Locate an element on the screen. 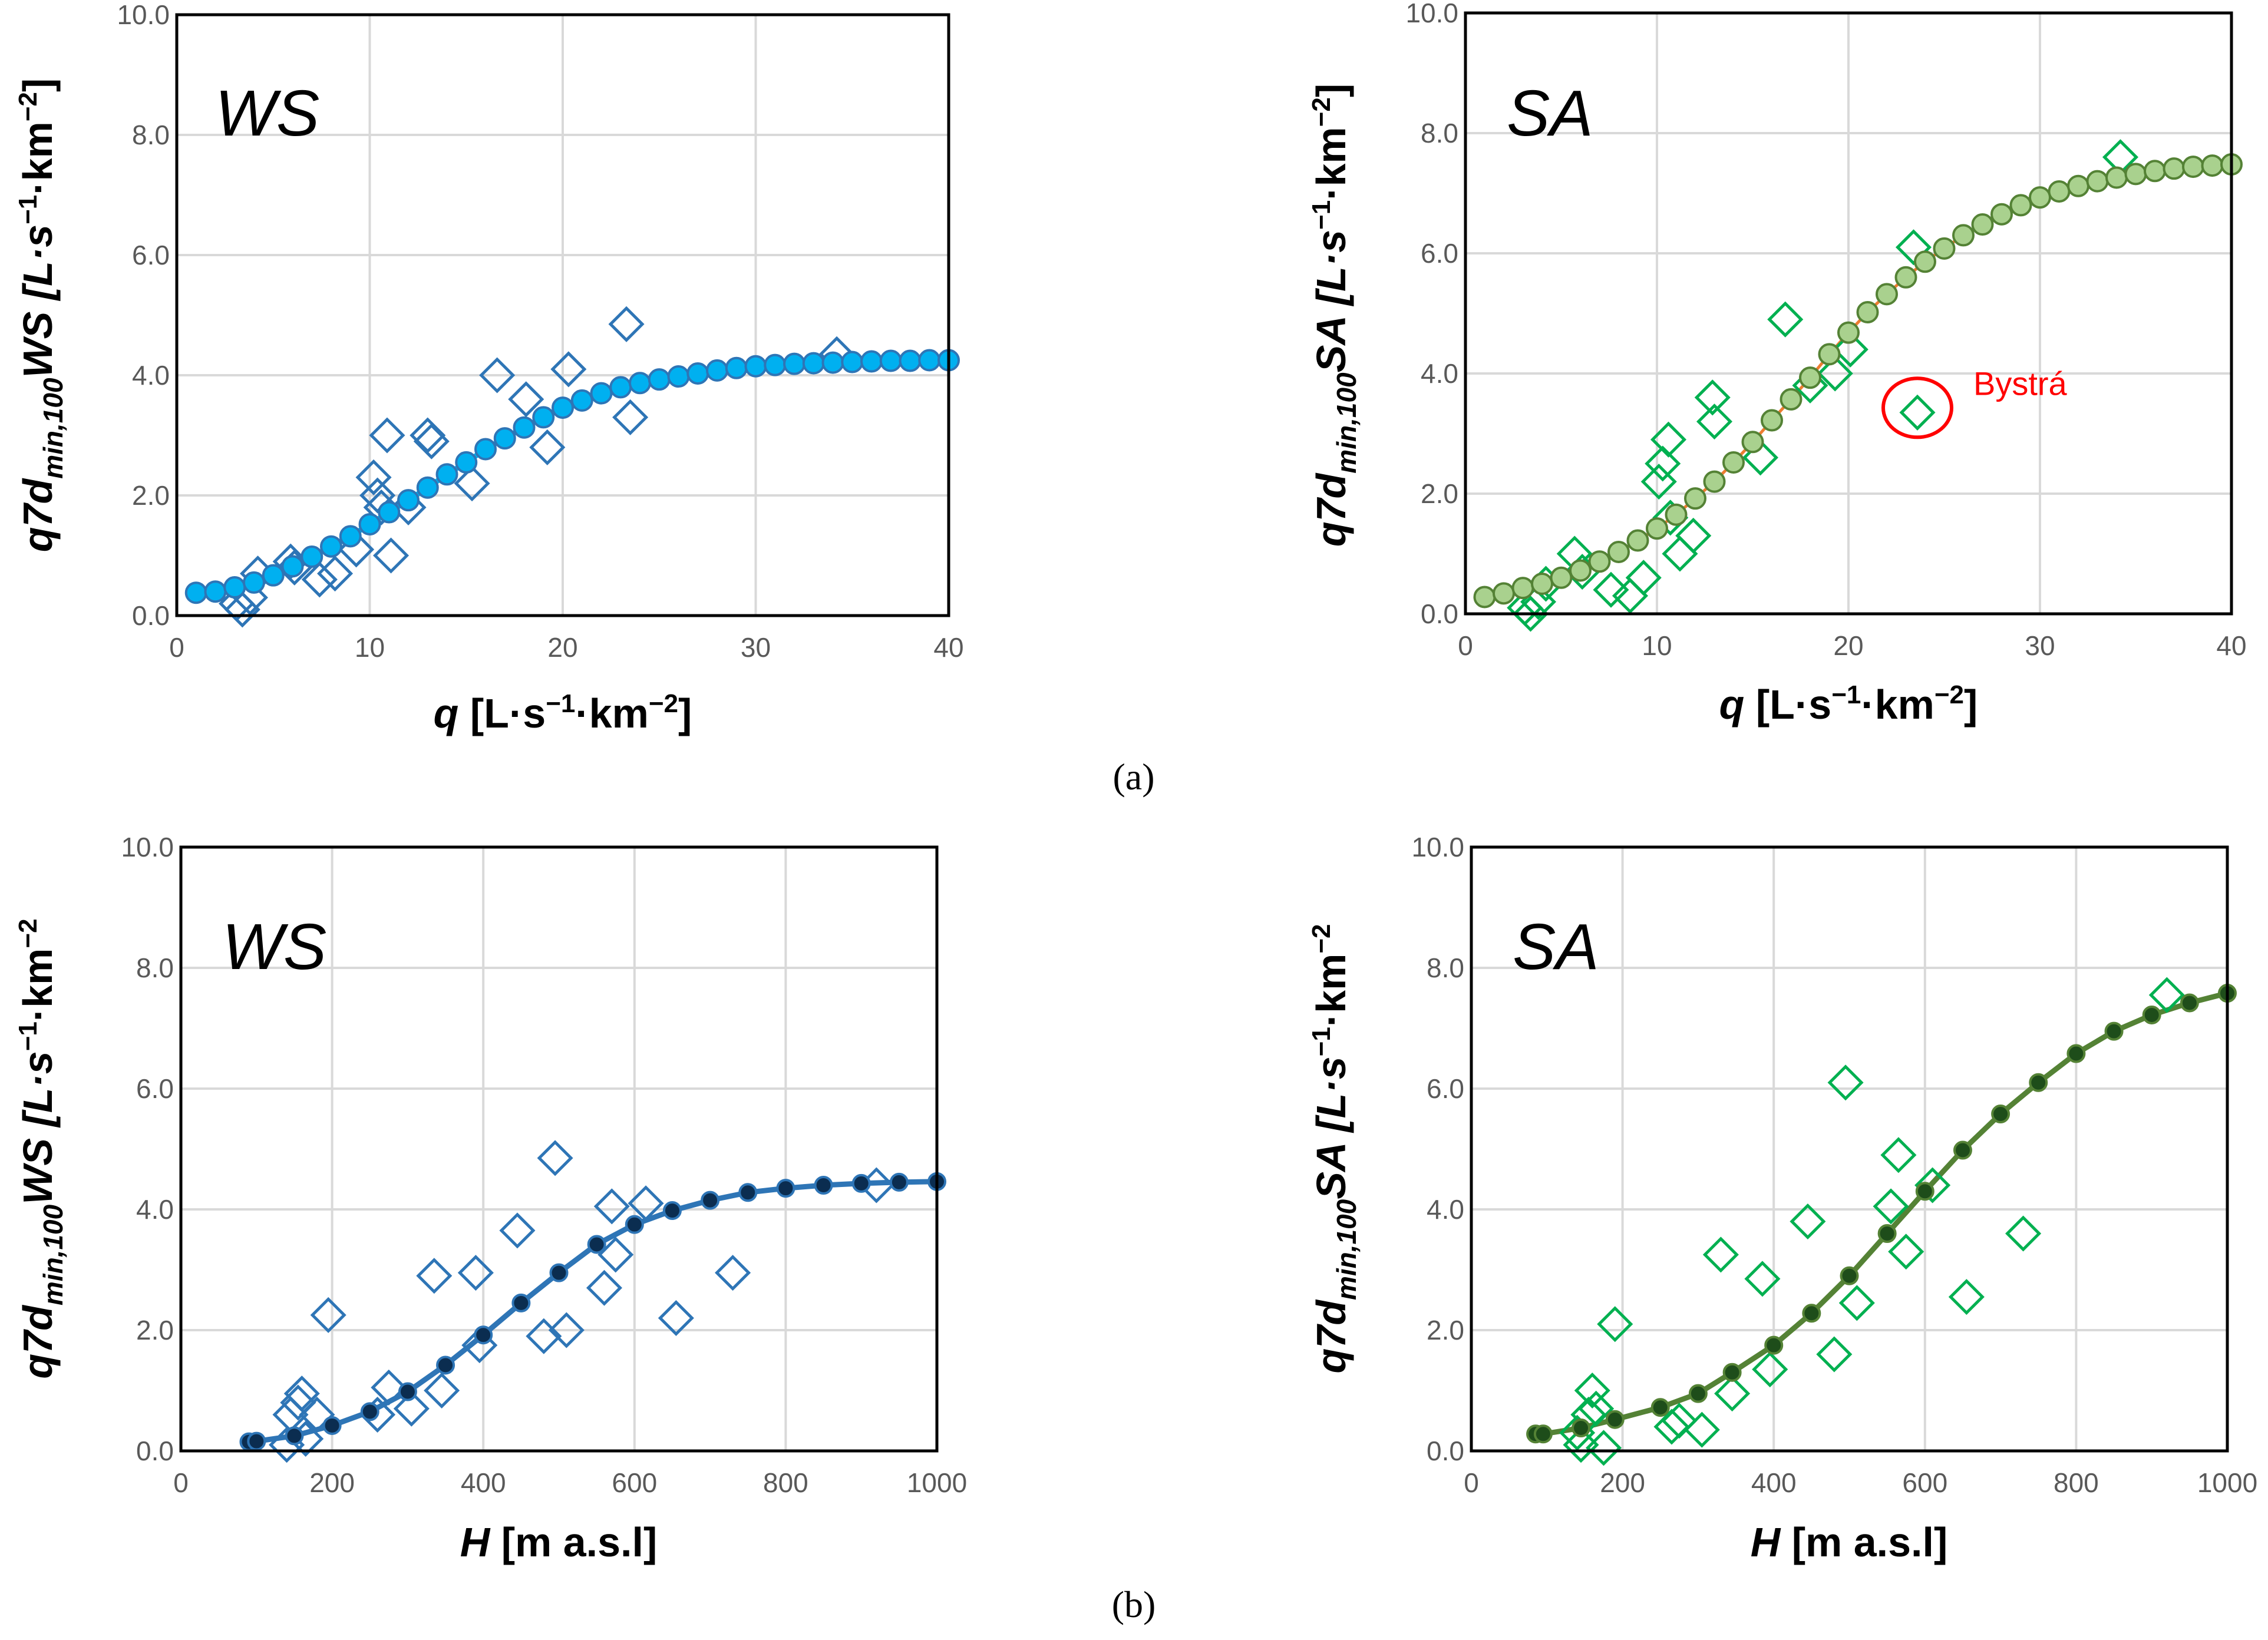 This screenshot has width=2268, height=1640. x-tick-label: 30 is located at coordinates (2040, 645).